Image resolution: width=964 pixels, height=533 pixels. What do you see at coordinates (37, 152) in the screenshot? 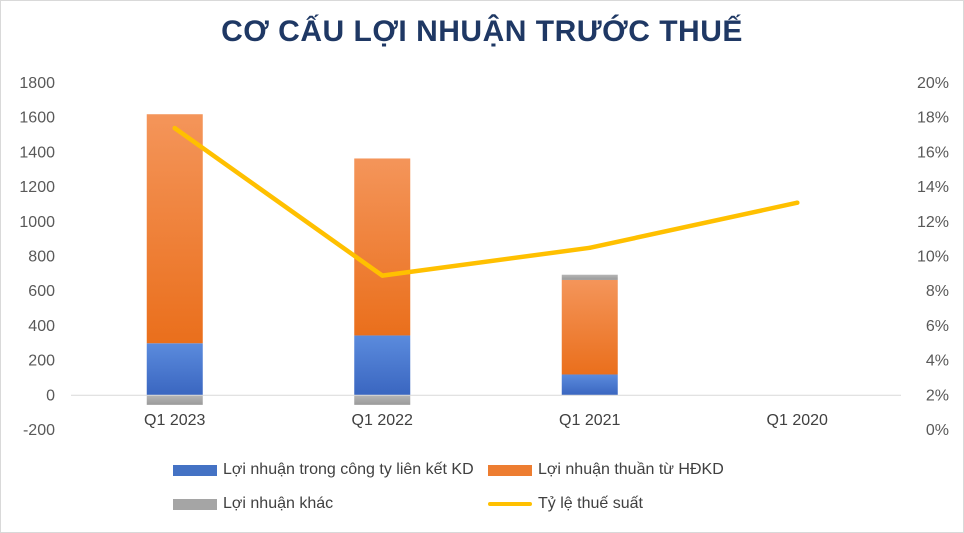
I see `y-left-tick-label: 1400` at bounding box center [37, 152].